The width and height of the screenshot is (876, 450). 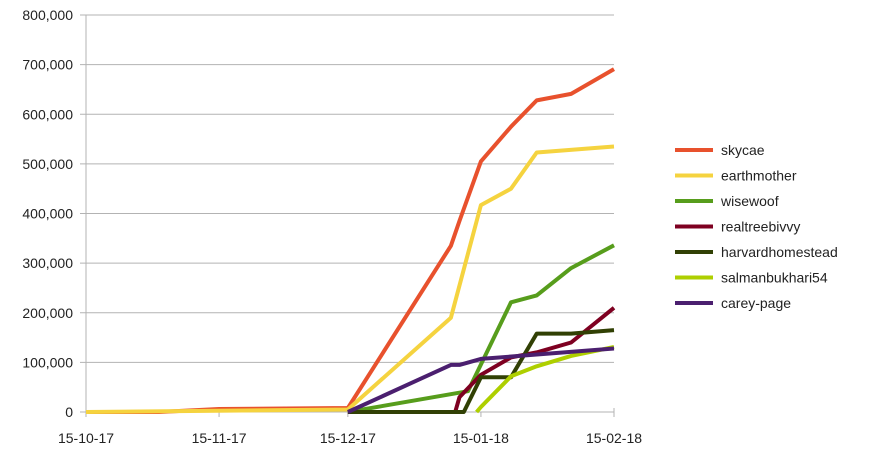 I want to click on x-axis-tick-labels: 15-10-17 15-11-17 15-12-17 15-01-18 15-02-18, so click(x=350, y=438).